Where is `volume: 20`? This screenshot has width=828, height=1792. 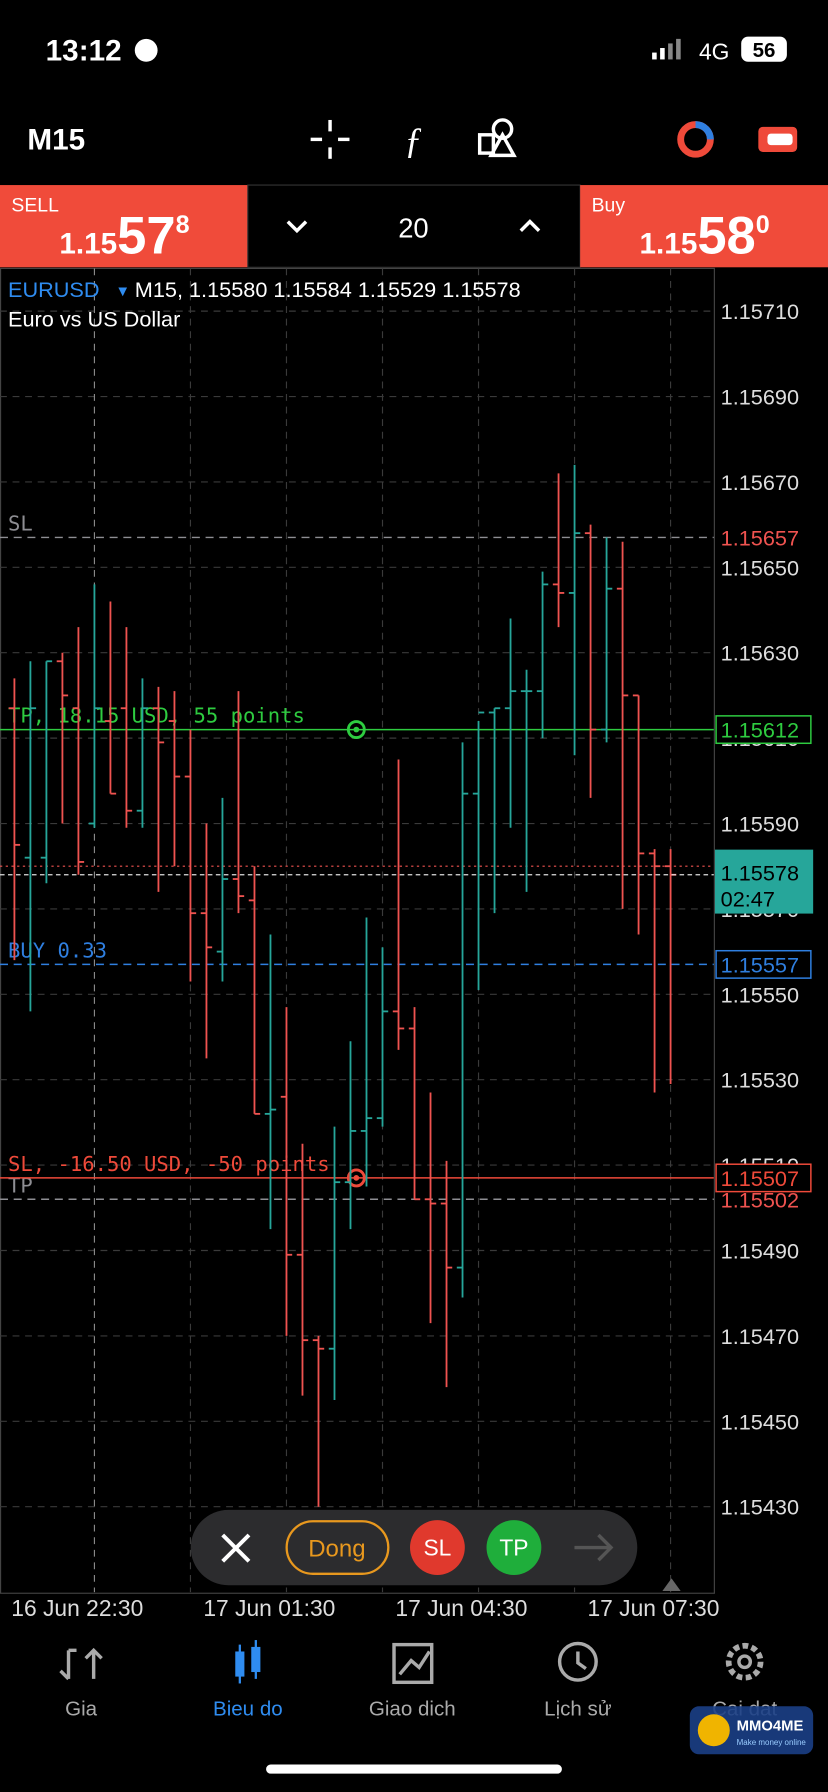
volume: 20 is located at coordinates (413, 228).